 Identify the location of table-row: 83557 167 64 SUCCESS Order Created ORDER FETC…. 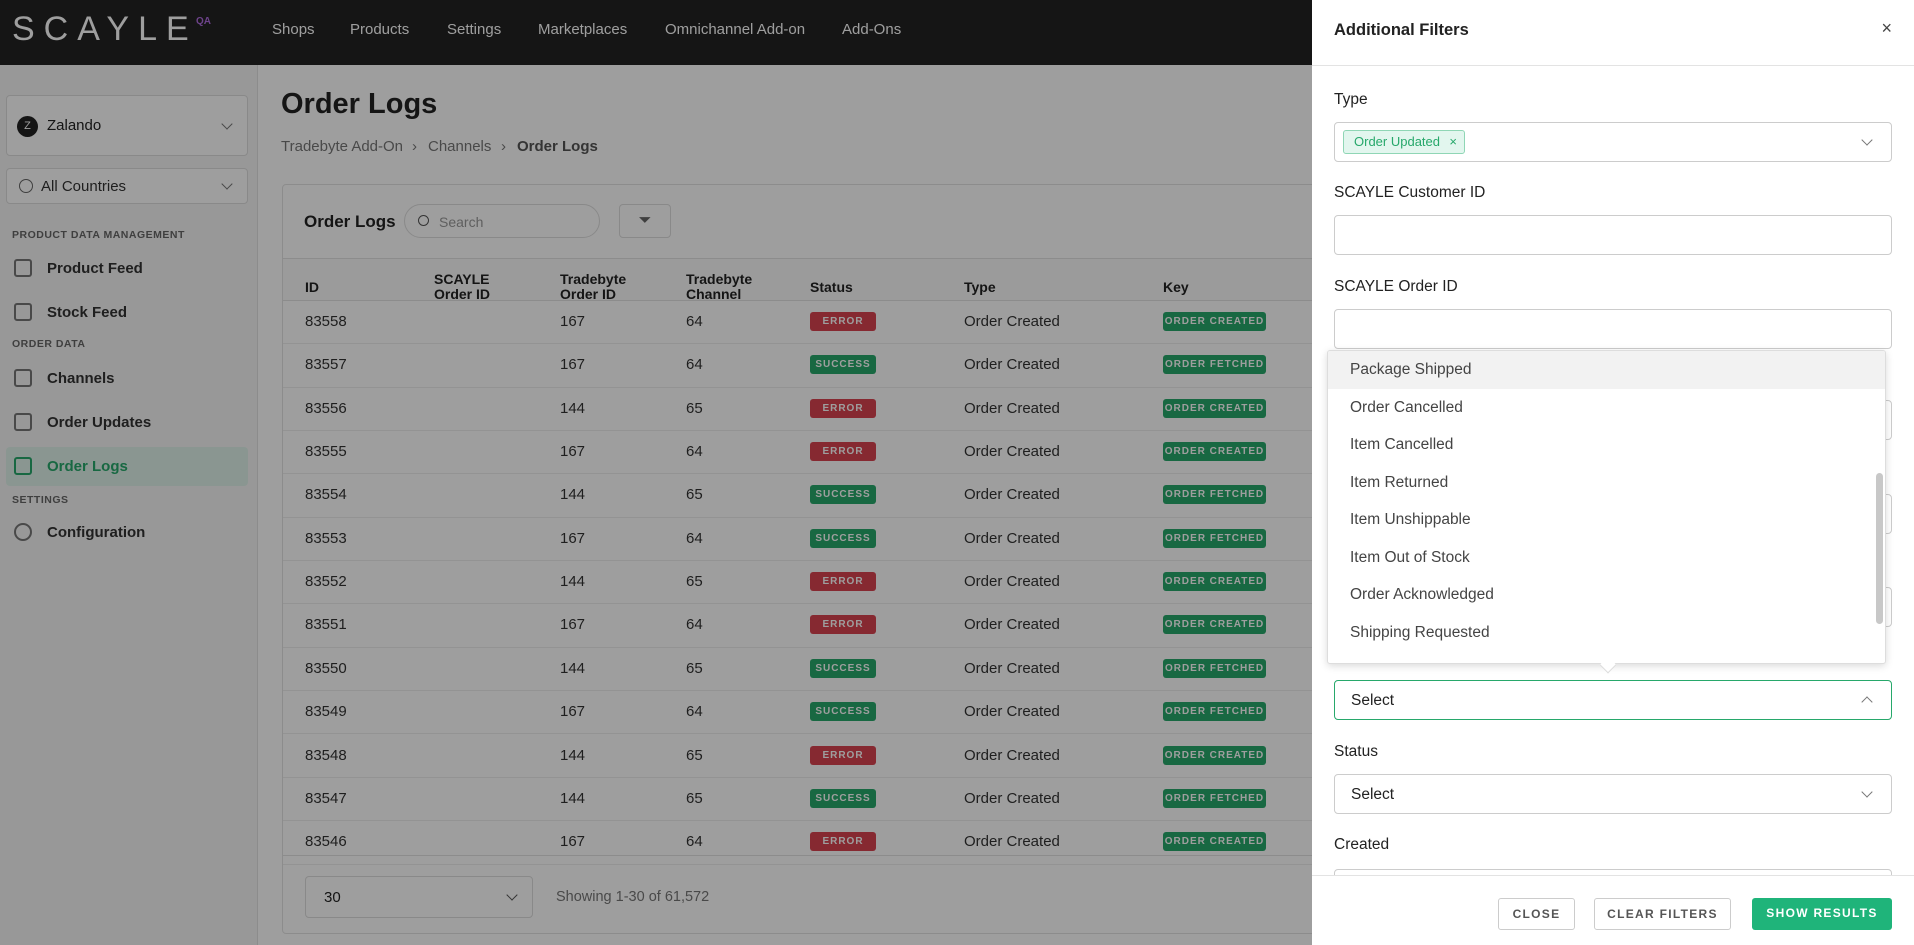
(983, 366).